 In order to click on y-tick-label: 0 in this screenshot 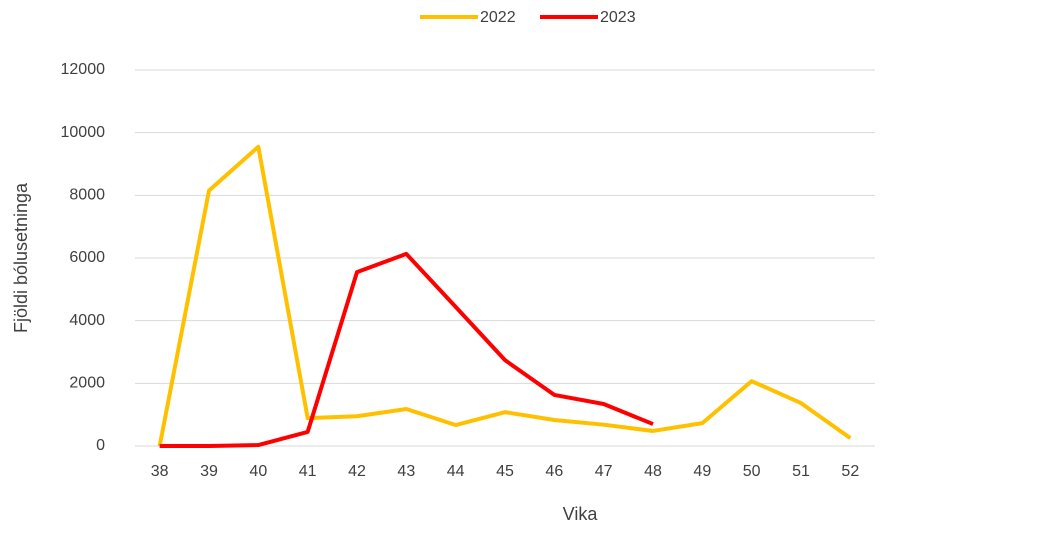, I will do `click(100, 445)`.